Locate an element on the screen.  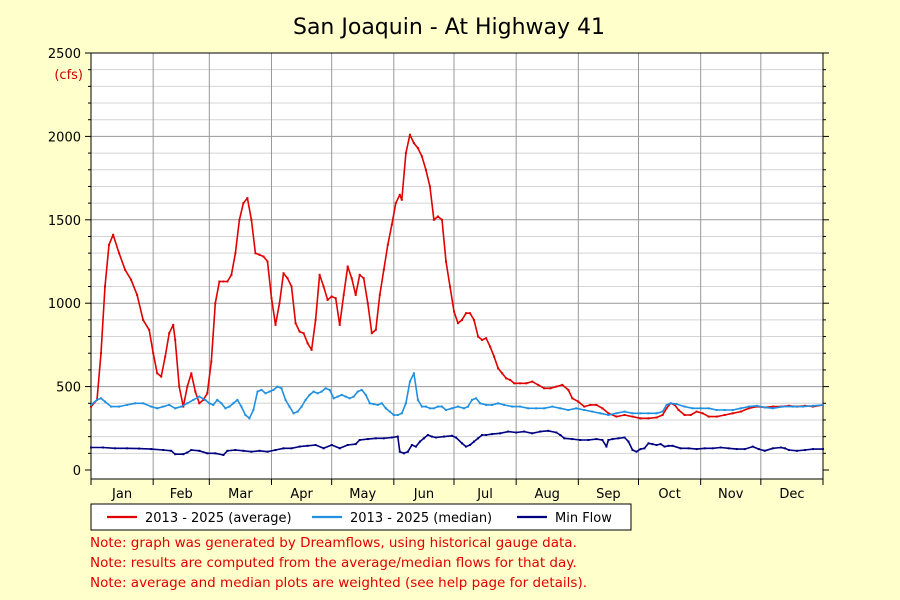
month-label: Oct is located at coordinates (669, 494).